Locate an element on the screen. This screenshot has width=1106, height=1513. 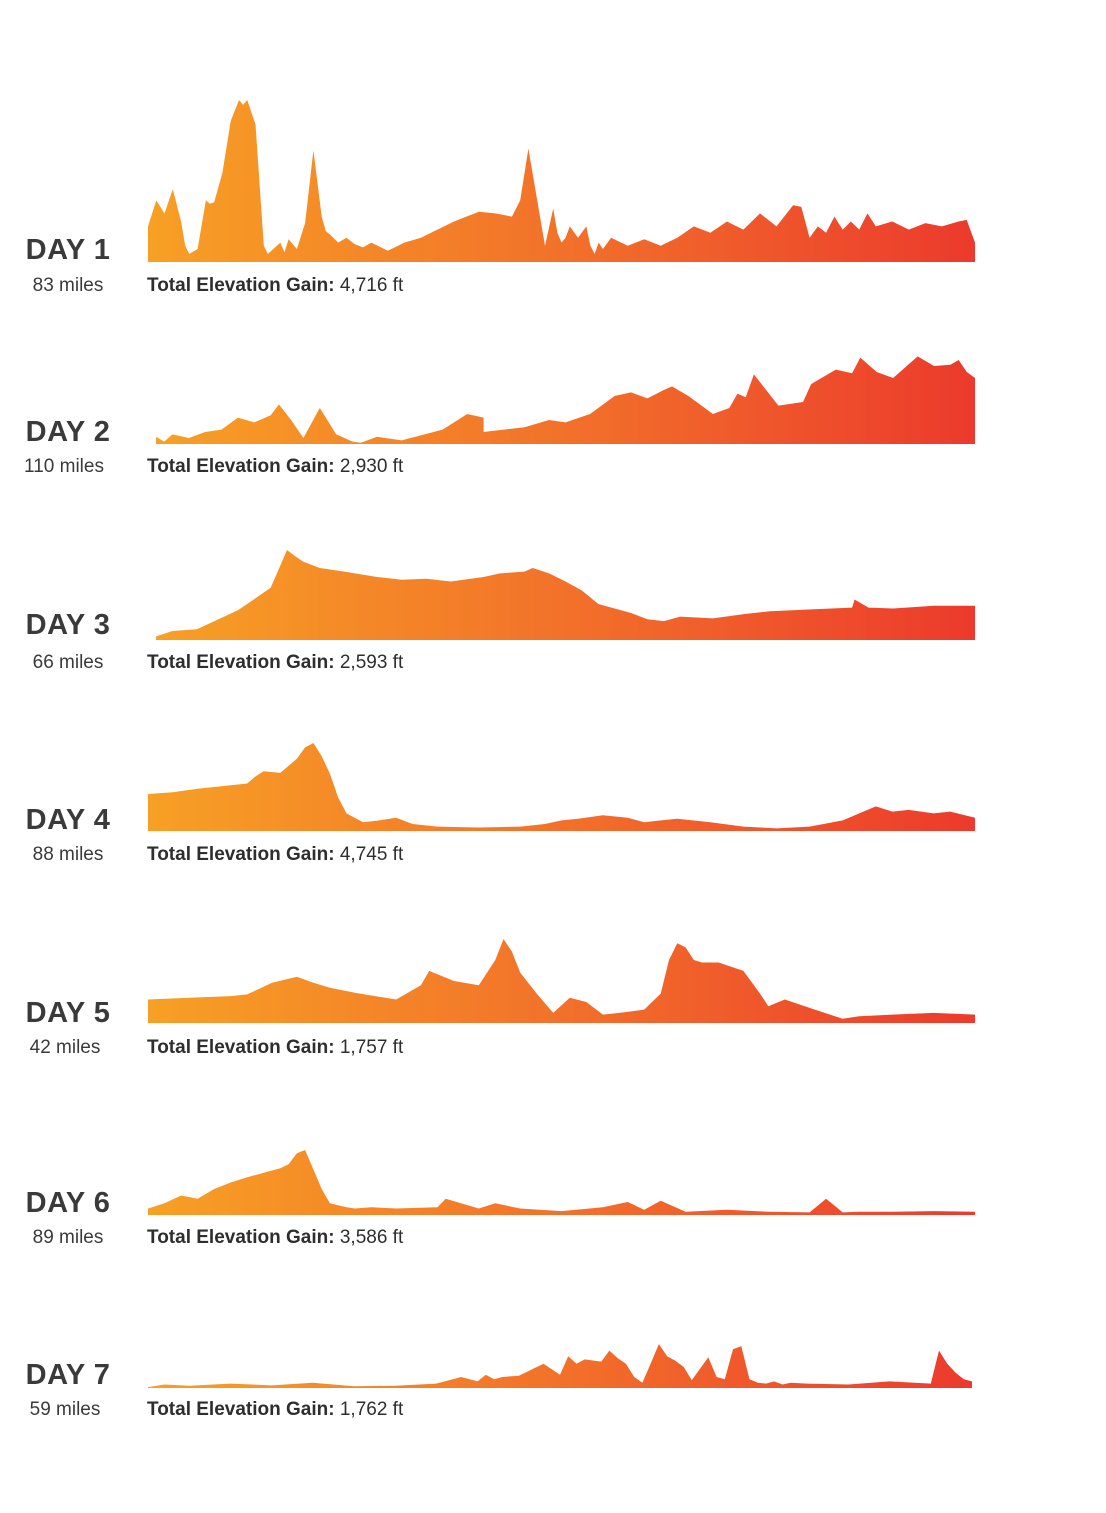
day-1-label: DAY 1 is located at coordinates (68, 250).